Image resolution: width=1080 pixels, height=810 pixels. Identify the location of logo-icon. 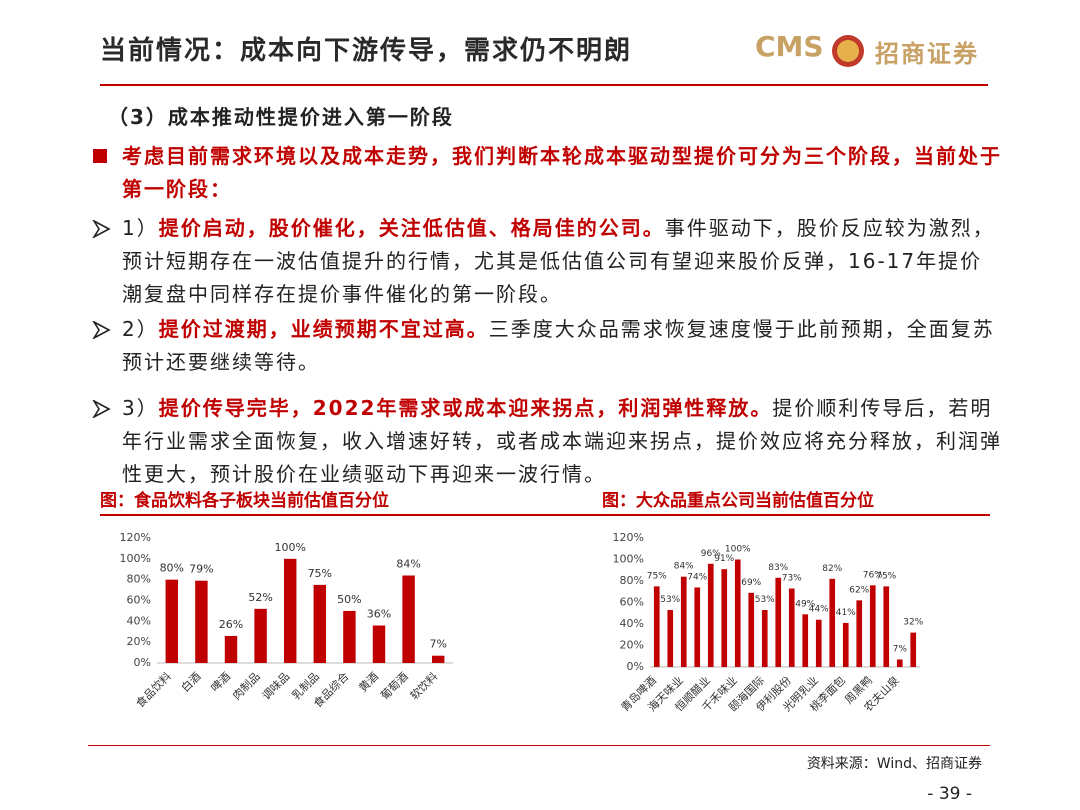
(848, 51).